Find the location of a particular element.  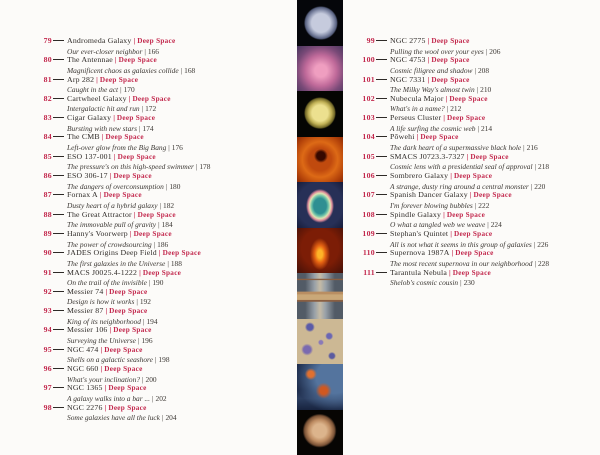

entry-title-line: 85 ESO 137-001 | Deep Space is located at coordinates (157, 157).